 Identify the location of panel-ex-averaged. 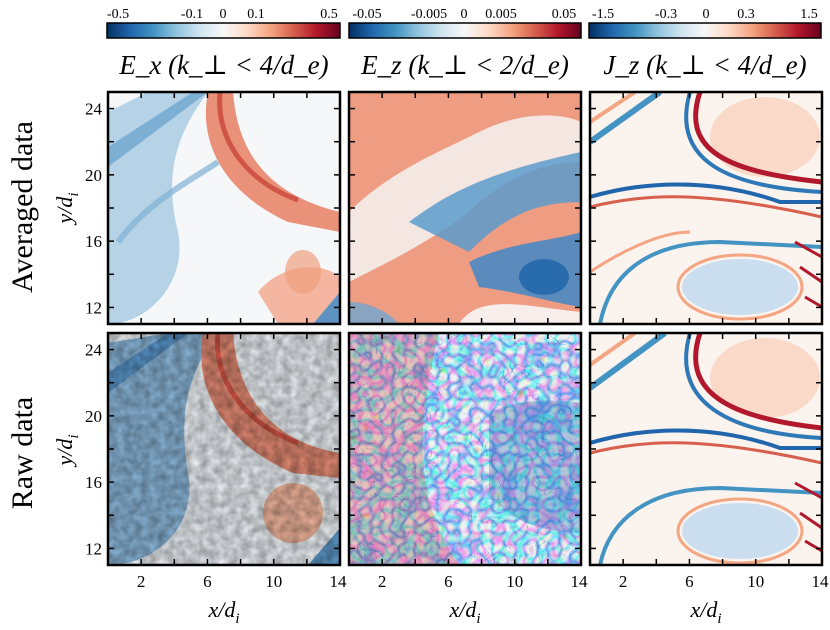
(224, 208).